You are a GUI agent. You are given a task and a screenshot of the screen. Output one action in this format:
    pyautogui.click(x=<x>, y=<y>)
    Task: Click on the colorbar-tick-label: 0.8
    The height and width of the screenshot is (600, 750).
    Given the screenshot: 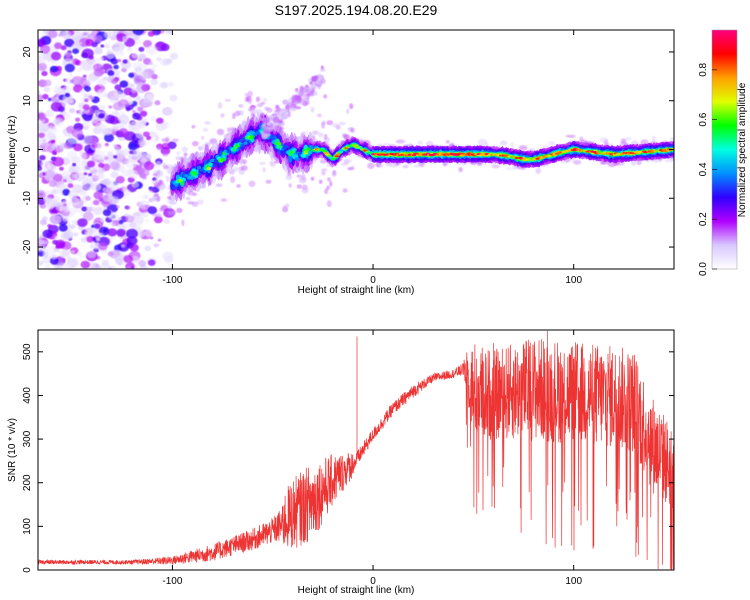 What is the action you would take?
    pyautogui.click(x=703, y=69)
    